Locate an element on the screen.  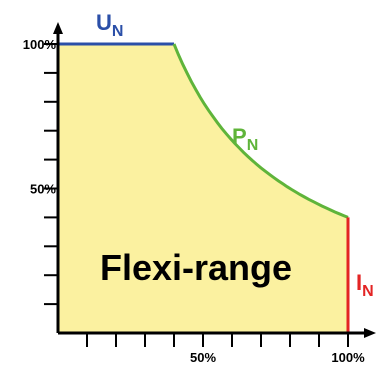
y-axis-arrow is located at coordinates (58, 28).